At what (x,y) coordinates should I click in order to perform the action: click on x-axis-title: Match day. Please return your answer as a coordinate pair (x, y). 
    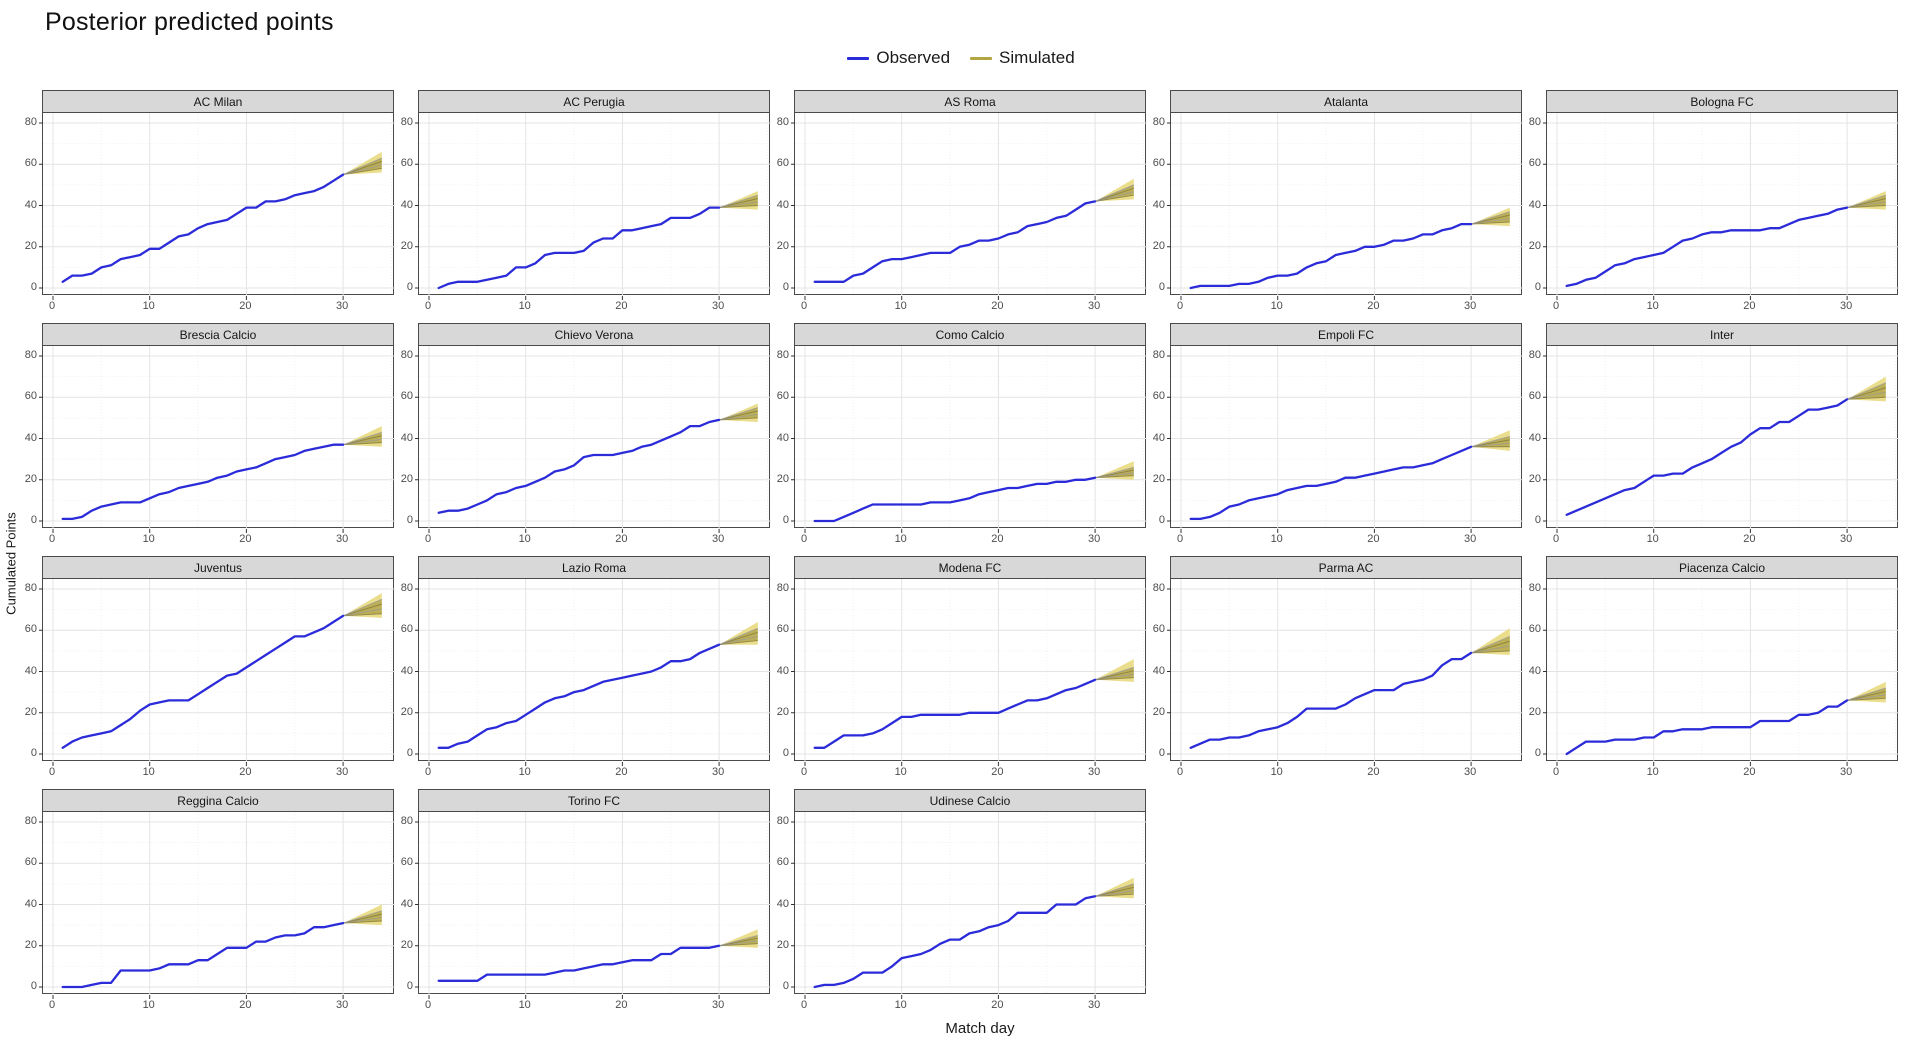
    Looking at the image, I should click on (980, 1028).